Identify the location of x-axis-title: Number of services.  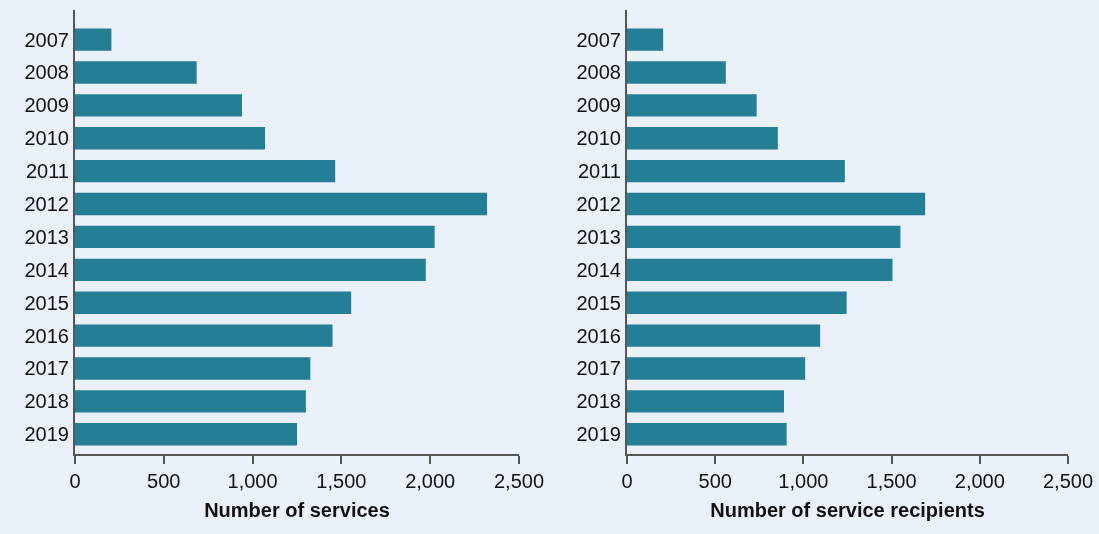
(297, 510).